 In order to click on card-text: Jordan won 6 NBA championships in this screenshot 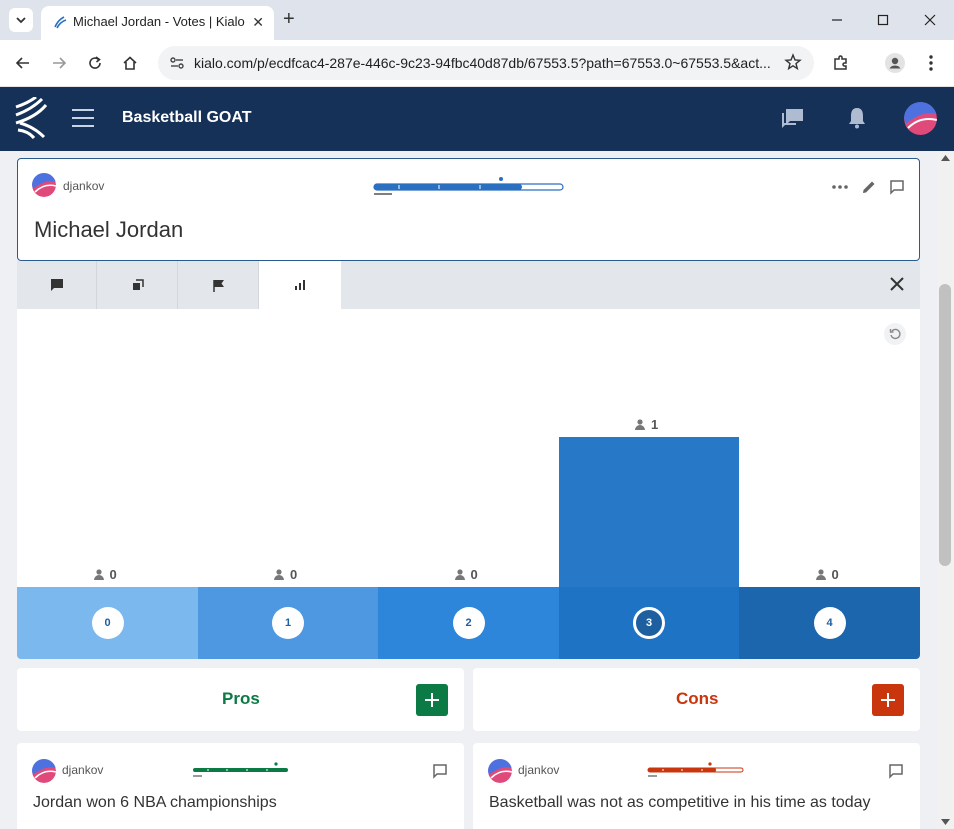, I will do `click(155, 802)`.